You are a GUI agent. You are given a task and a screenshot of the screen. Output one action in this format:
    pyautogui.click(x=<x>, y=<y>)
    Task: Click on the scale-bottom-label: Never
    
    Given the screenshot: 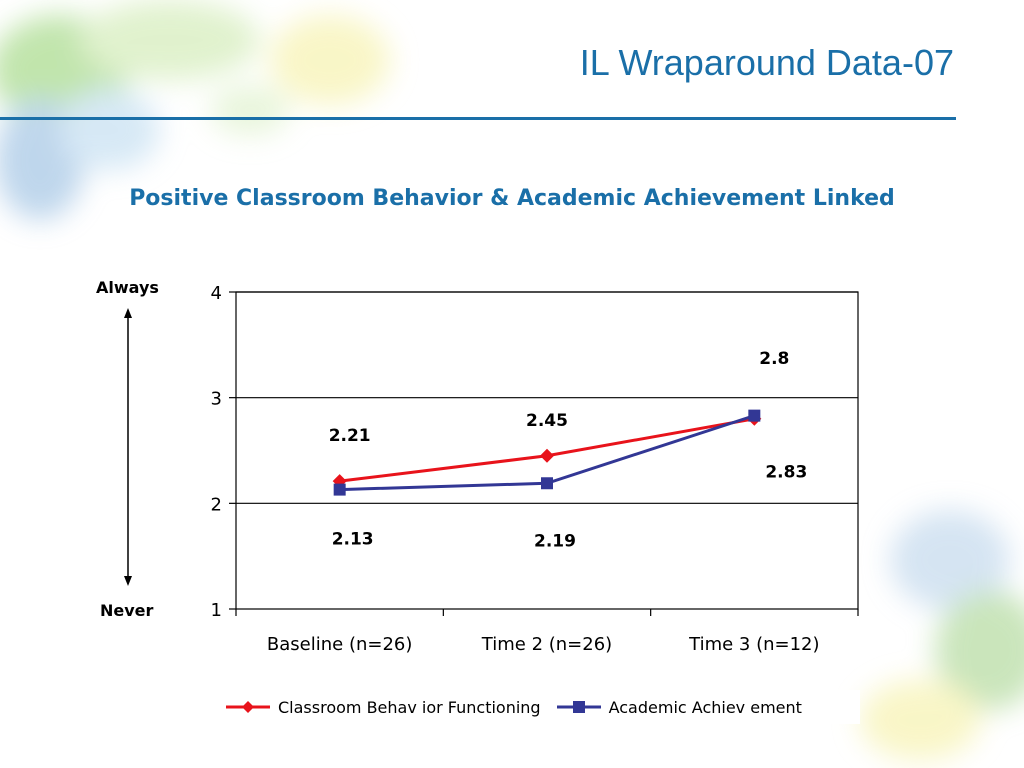 What is the action you would take?
    pyautogui.click(x=127, y=610)
    